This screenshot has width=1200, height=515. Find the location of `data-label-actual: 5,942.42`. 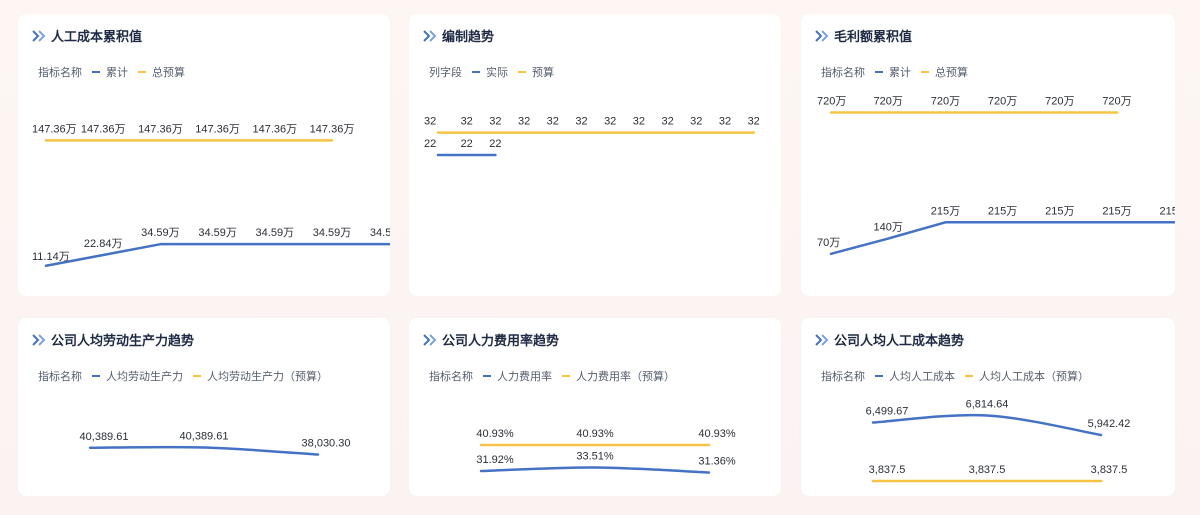

data-label-actual: 5,942.42 is located at coordinates (1109, 424).